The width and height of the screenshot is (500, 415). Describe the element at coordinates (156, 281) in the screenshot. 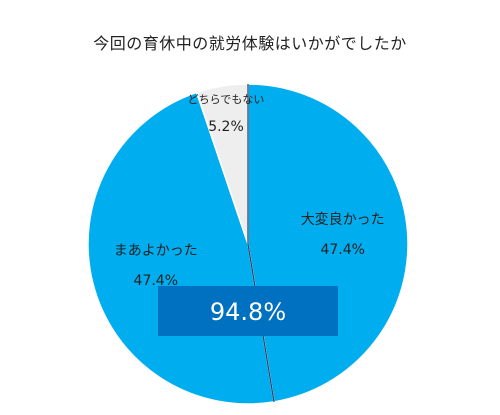

I see `slice-2-percent: 47.4%` at that location.